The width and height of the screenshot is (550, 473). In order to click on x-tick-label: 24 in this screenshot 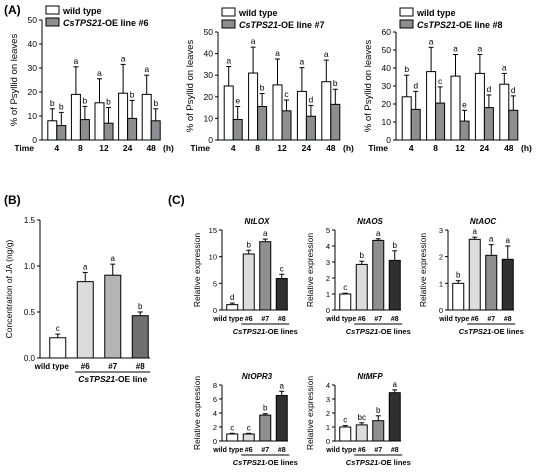, I will do `click(485, 148)`.